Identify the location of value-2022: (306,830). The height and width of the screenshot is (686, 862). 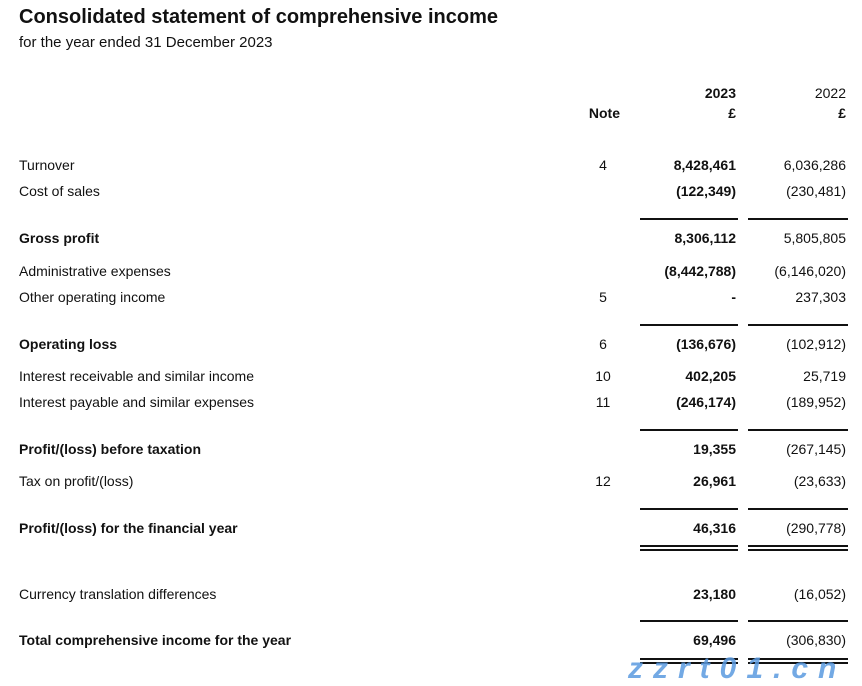
(816, 640).